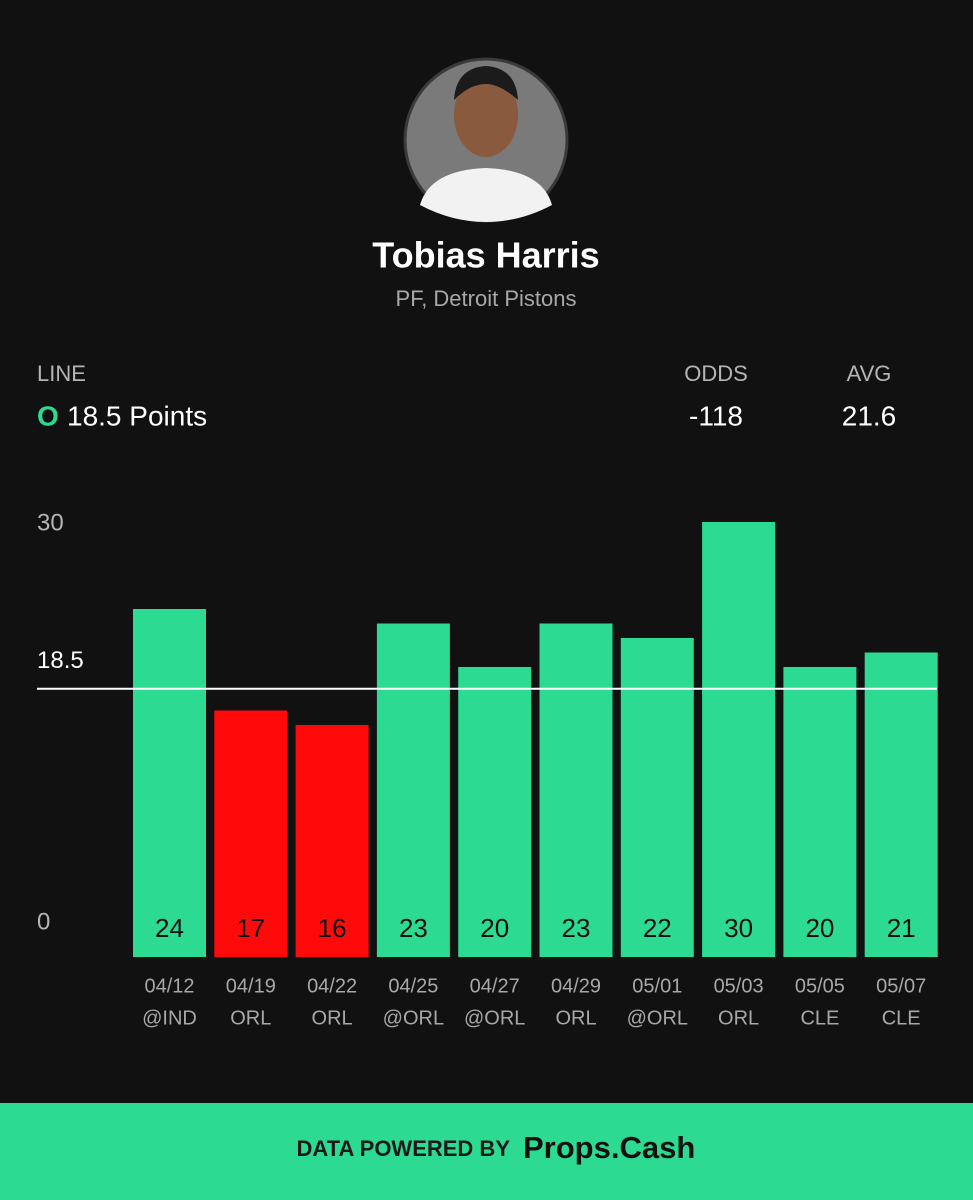 The height and width of the screenshot is (1200, 973). What do you see at coordinates (495, 986) in the screenshot?
I see `x-tick-label: 04/27` at bounding box center [495, 986].